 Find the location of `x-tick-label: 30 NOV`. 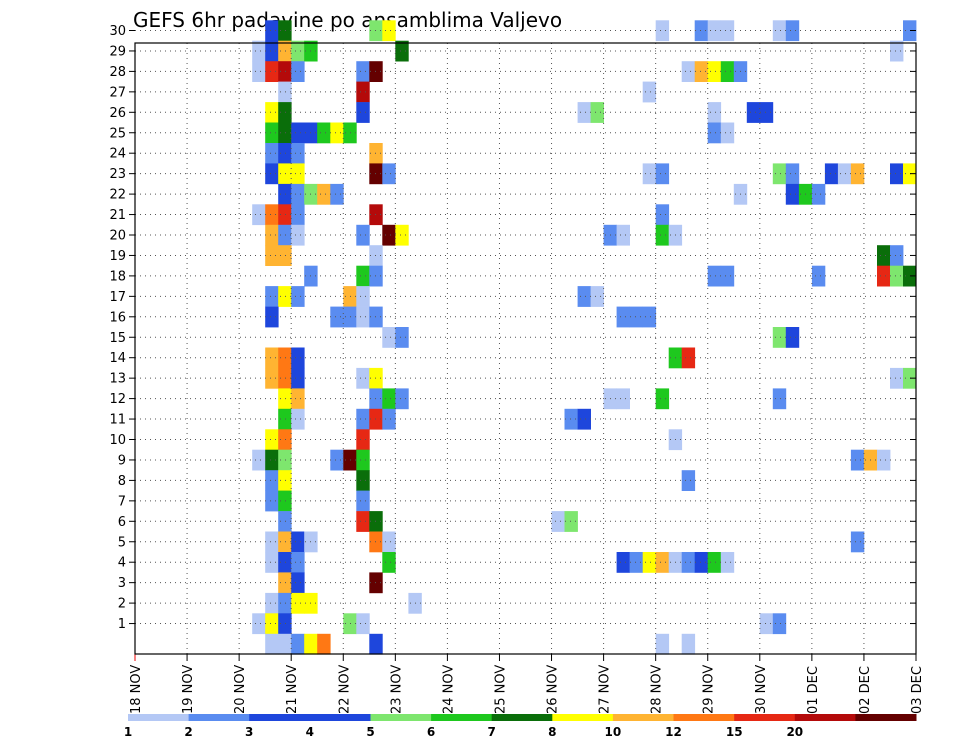

x-tick-label: 30 NOV is located at coordinates (761, 689).